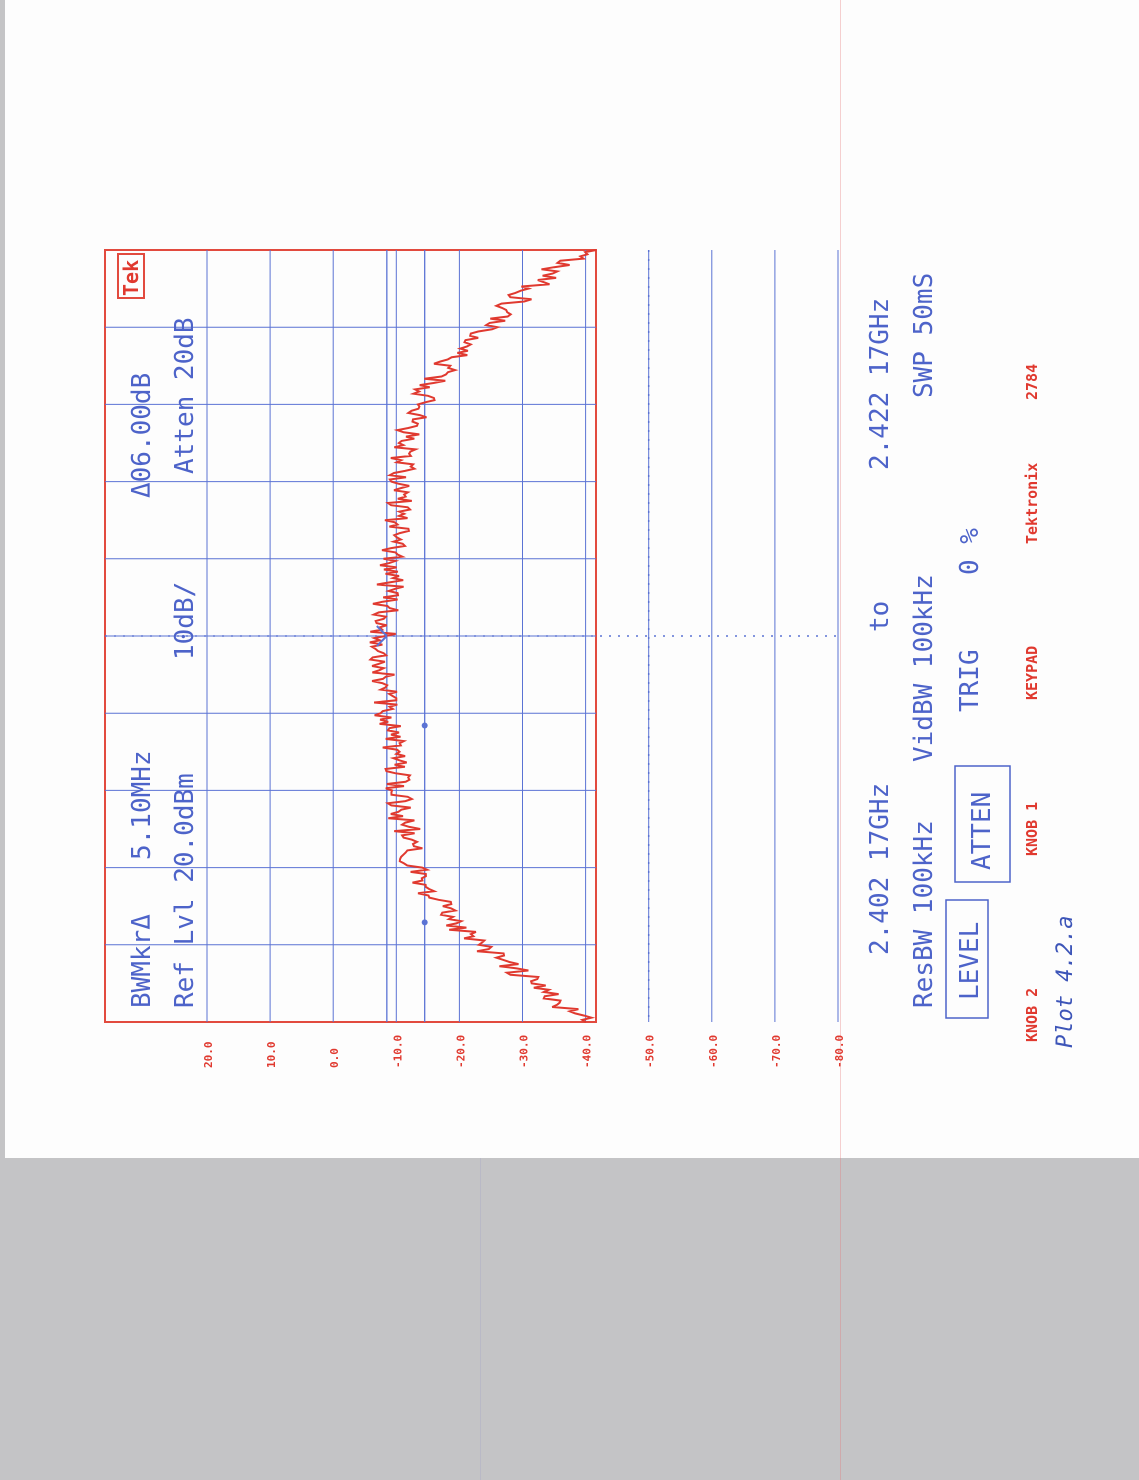  Describe the element at coordinates (1065, 982) in the screenshot. I see `handwritten-note: Plot 4.2.a` at that location.